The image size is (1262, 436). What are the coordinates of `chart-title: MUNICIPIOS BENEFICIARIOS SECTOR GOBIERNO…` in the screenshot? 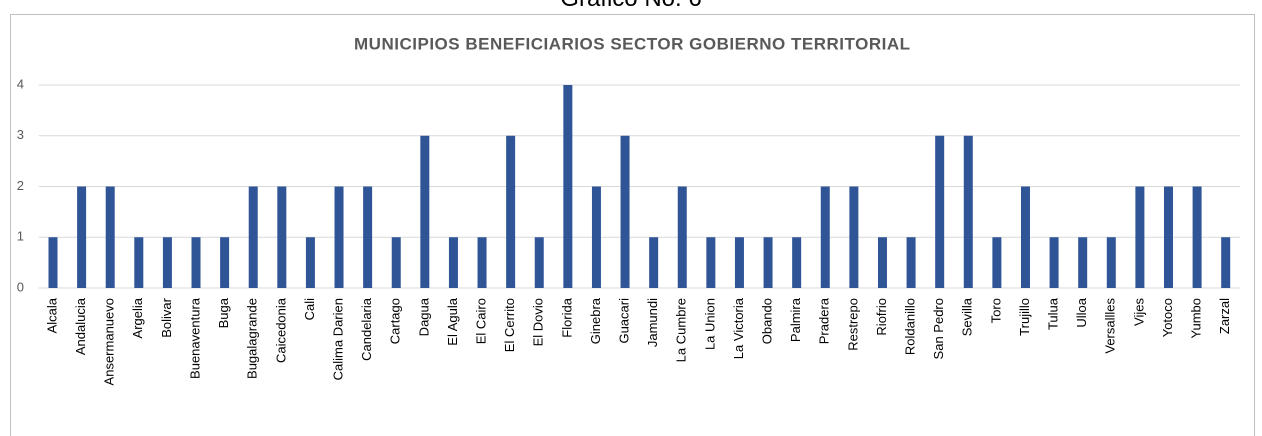 It's located at (632, 43).